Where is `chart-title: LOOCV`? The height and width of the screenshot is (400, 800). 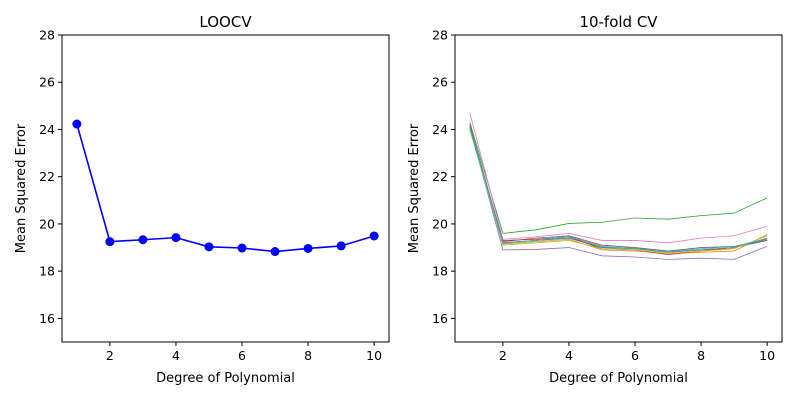
chart-title: LOOCV is located at coordinates (225, 22).